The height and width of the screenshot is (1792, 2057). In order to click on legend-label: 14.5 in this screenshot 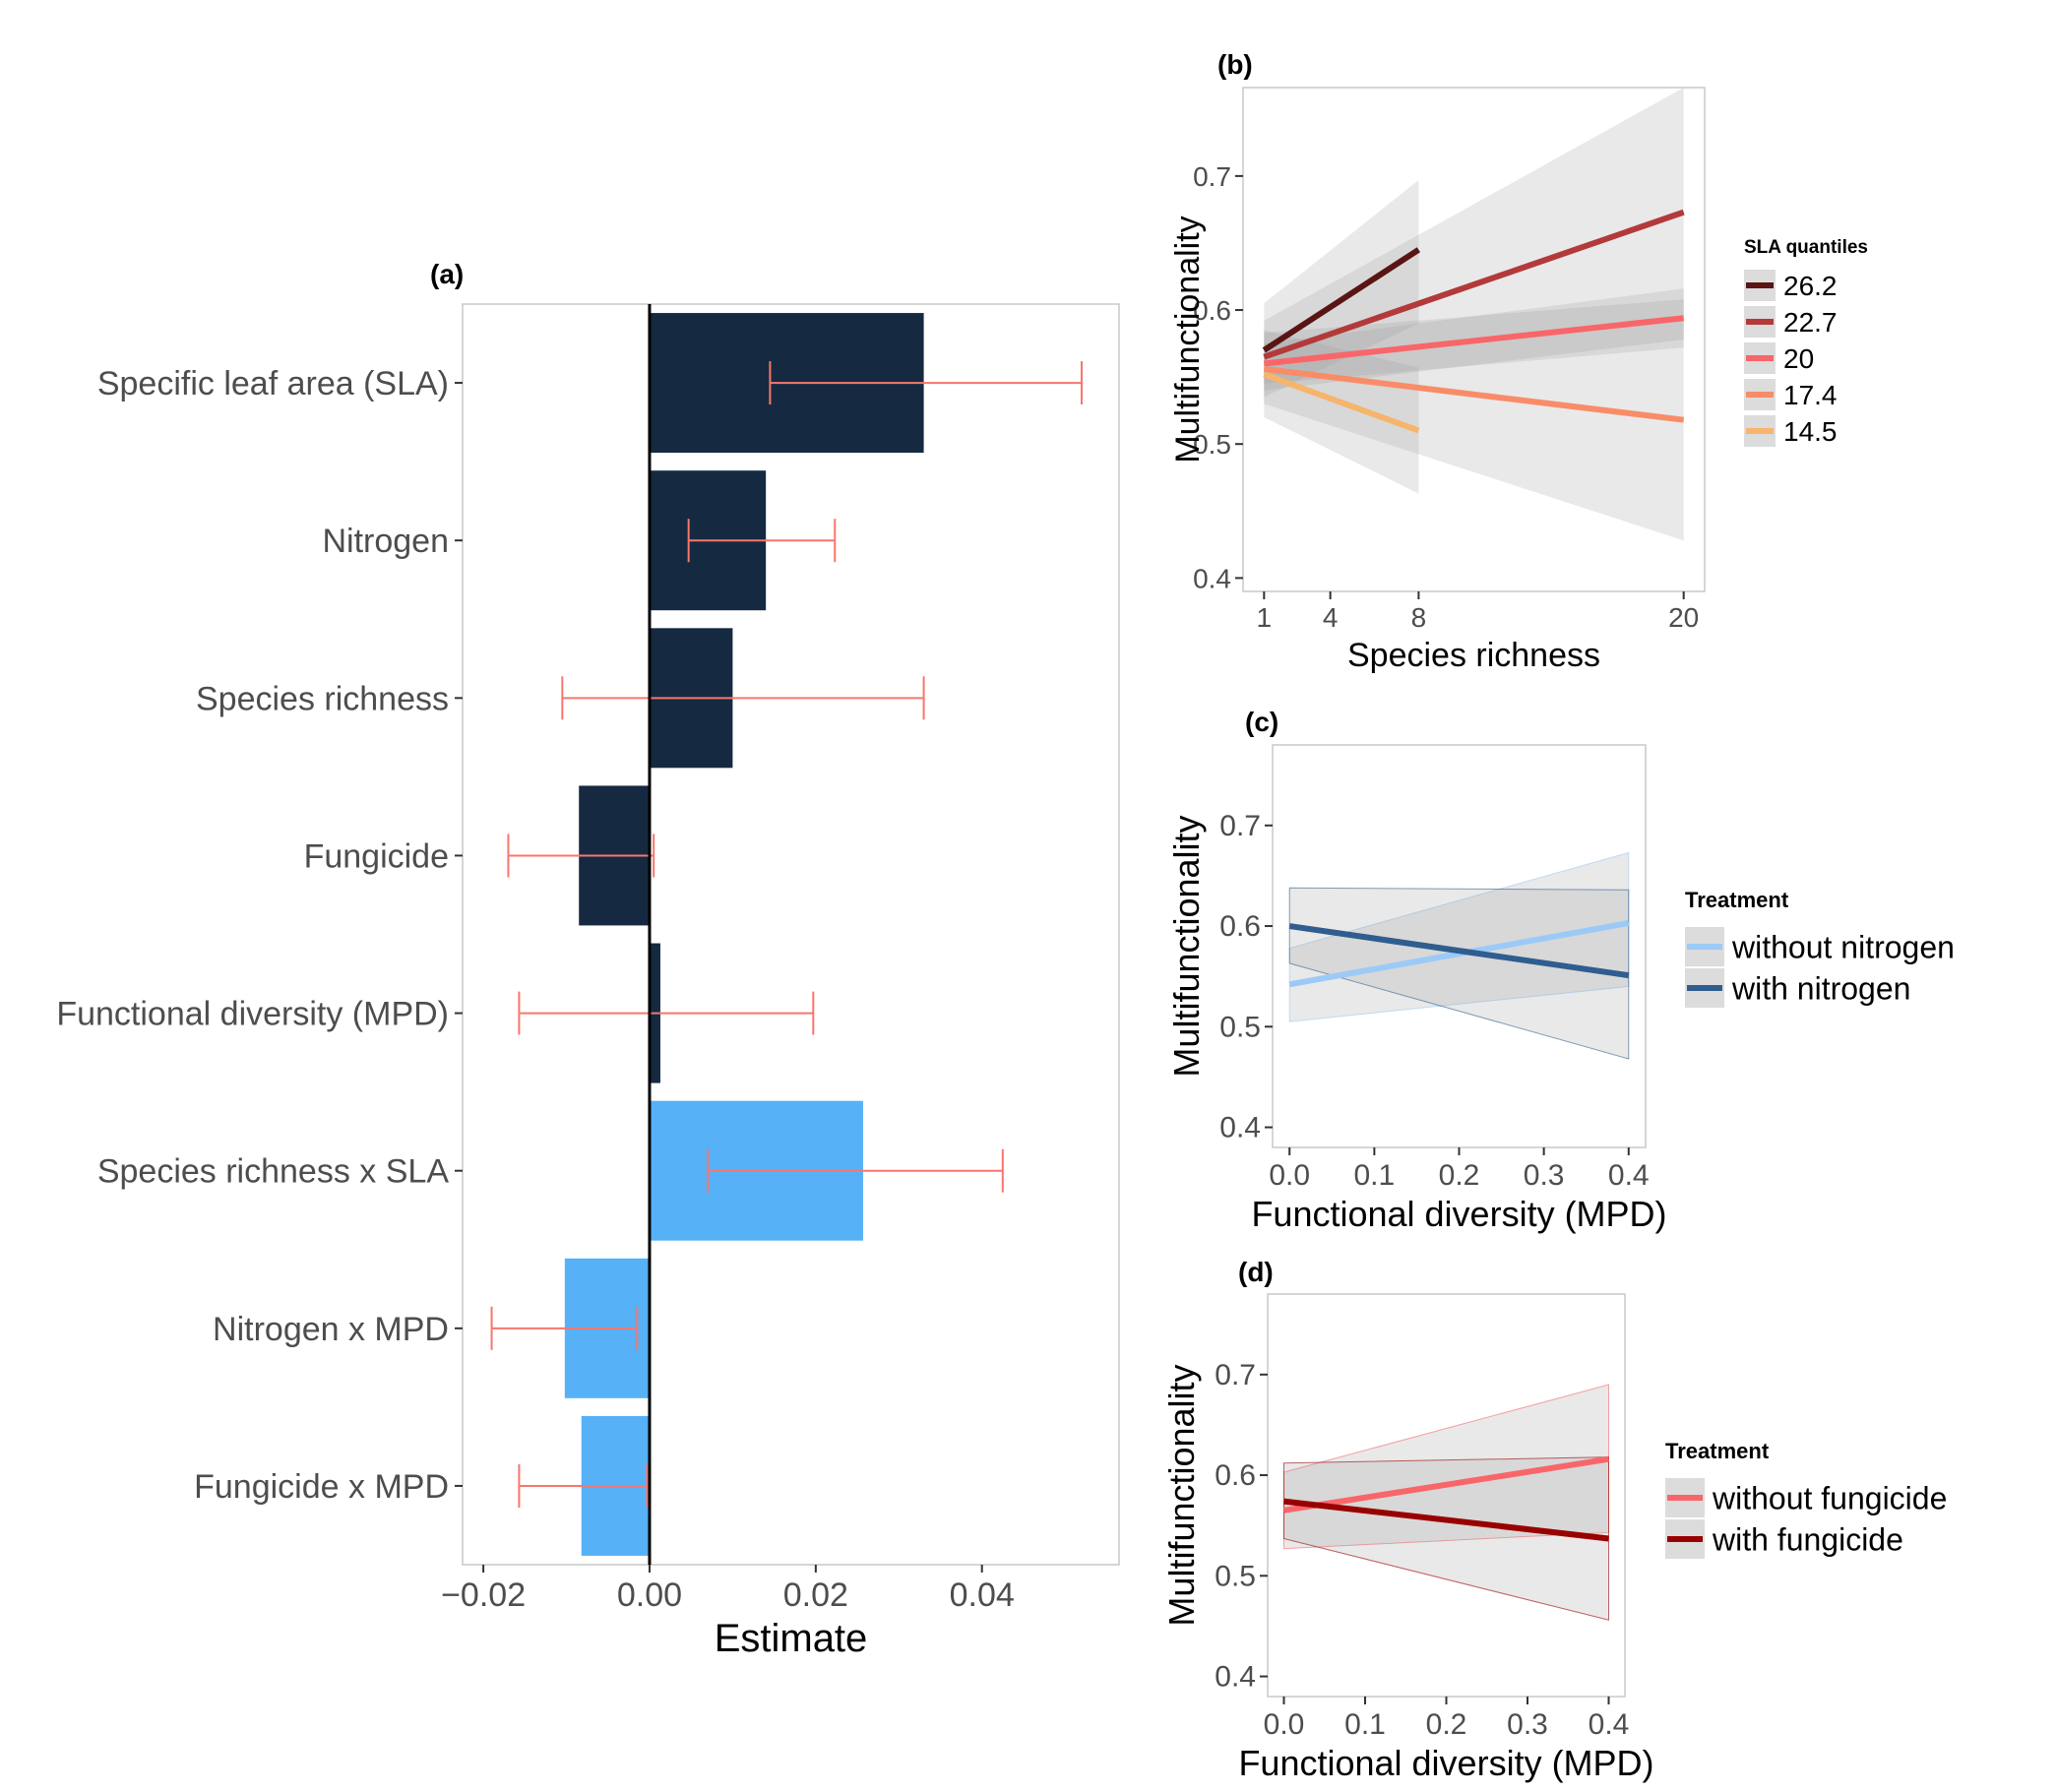, I will do `click(1810, 432)`.